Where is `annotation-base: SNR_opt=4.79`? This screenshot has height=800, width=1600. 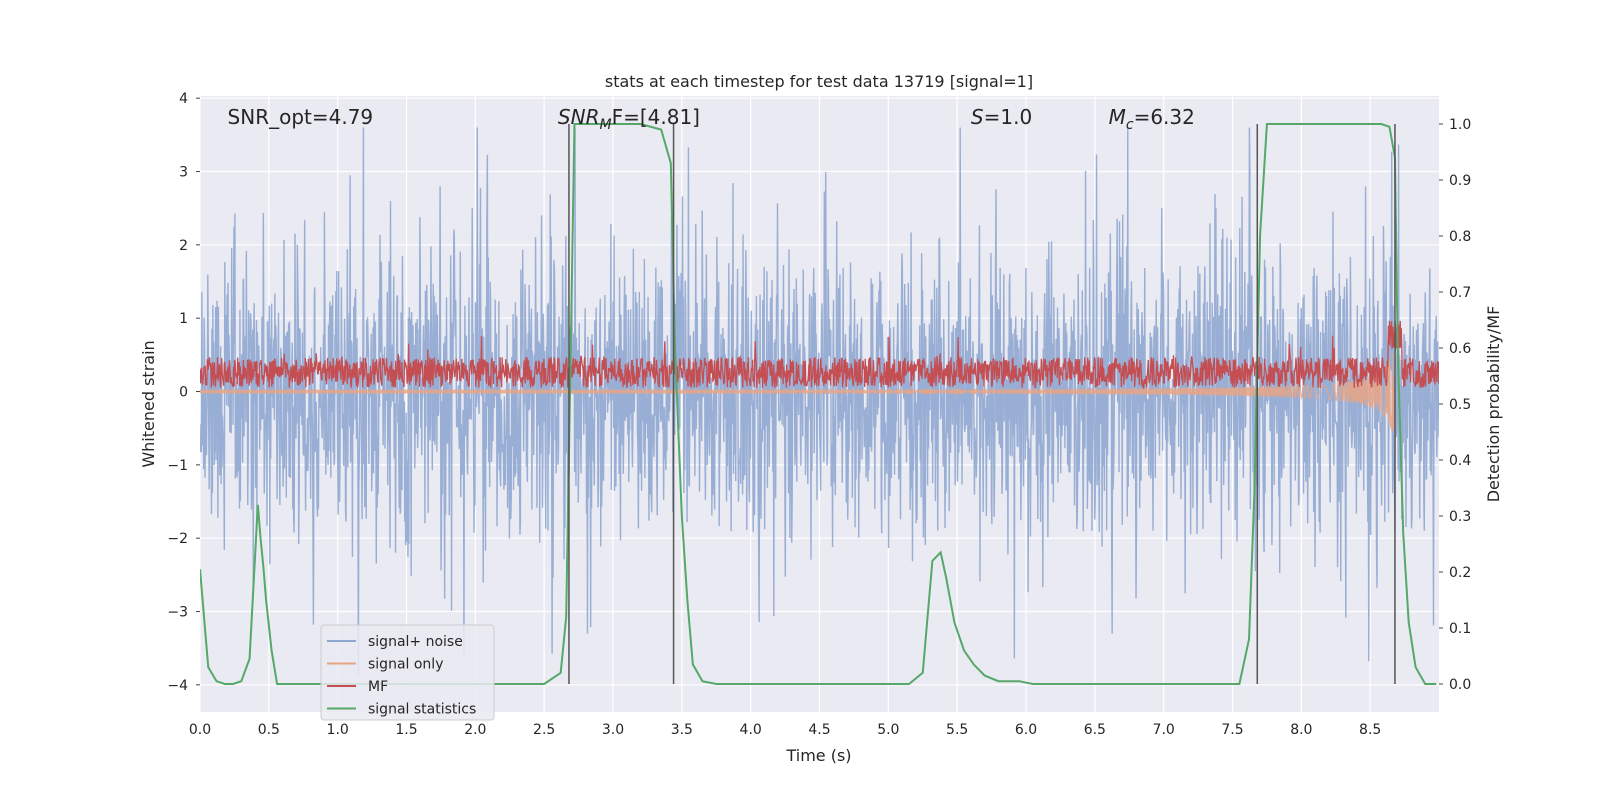
annotation-base: SNR_opt=4.79 is located at coordinates (301, 117).